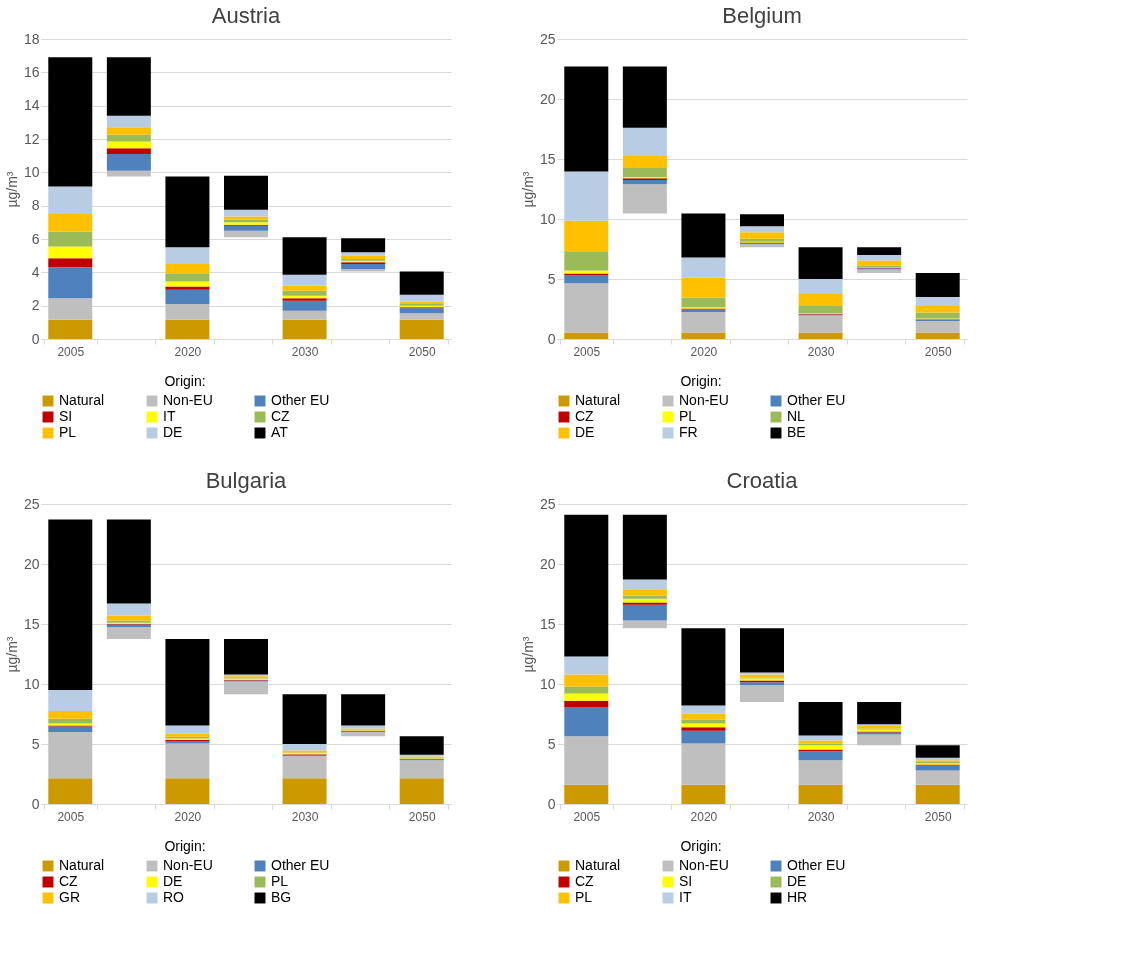  I want to click on y-tick-label: 2, so click(35, 305).